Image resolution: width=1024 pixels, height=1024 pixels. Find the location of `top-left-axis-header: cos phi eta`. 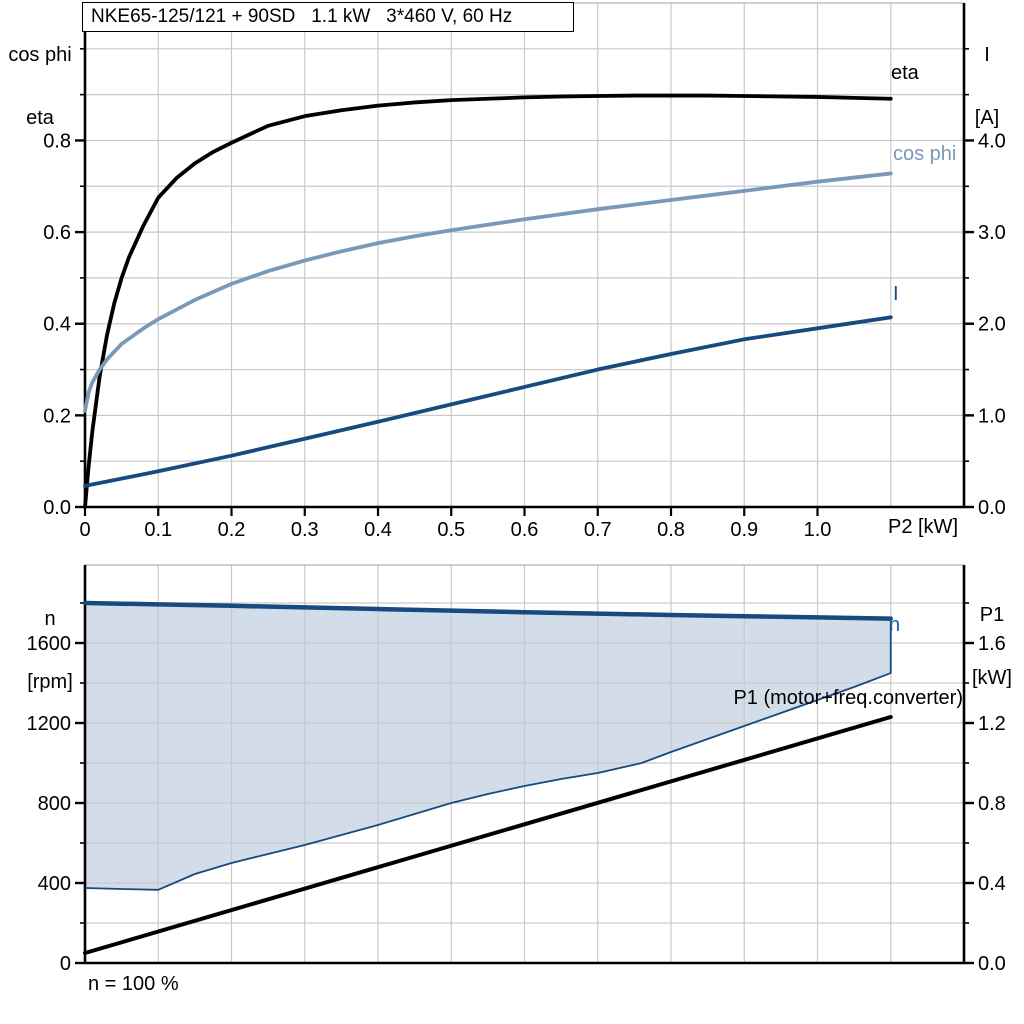

top-left-axis-header: cos phi eta is located at coordinates (40, 87).